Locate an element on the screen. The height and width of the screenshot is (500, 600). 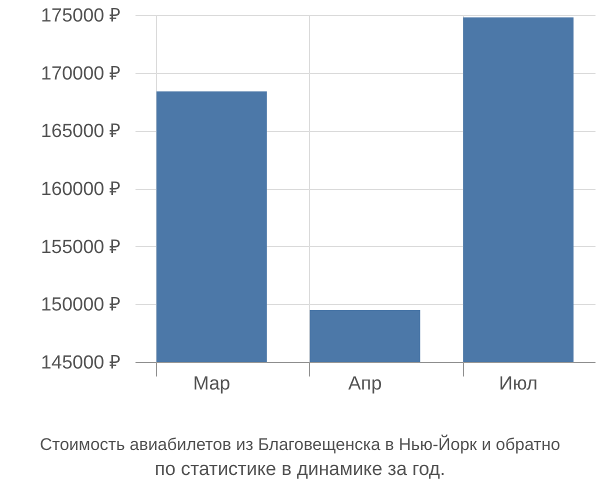
text: по статистике в динамике за год. is located at coordinates (300, 470).